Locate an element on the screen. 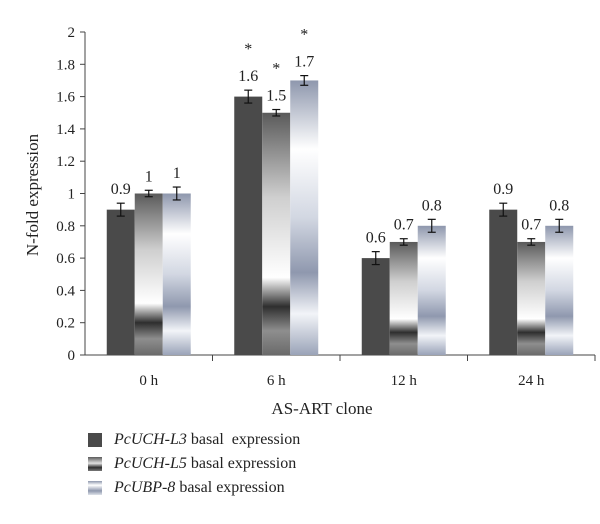 This screenshot has width=600, height=524. legend-swatch-pcuch-l3 is located at coordinates (95, 440).